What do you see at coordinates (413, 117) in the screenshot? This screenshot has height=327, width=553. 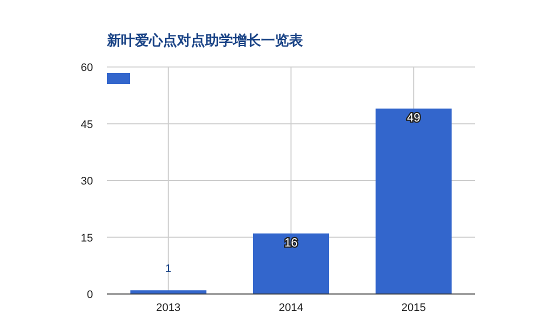 I see `data-label: 49` at bounding box center [413, 117].